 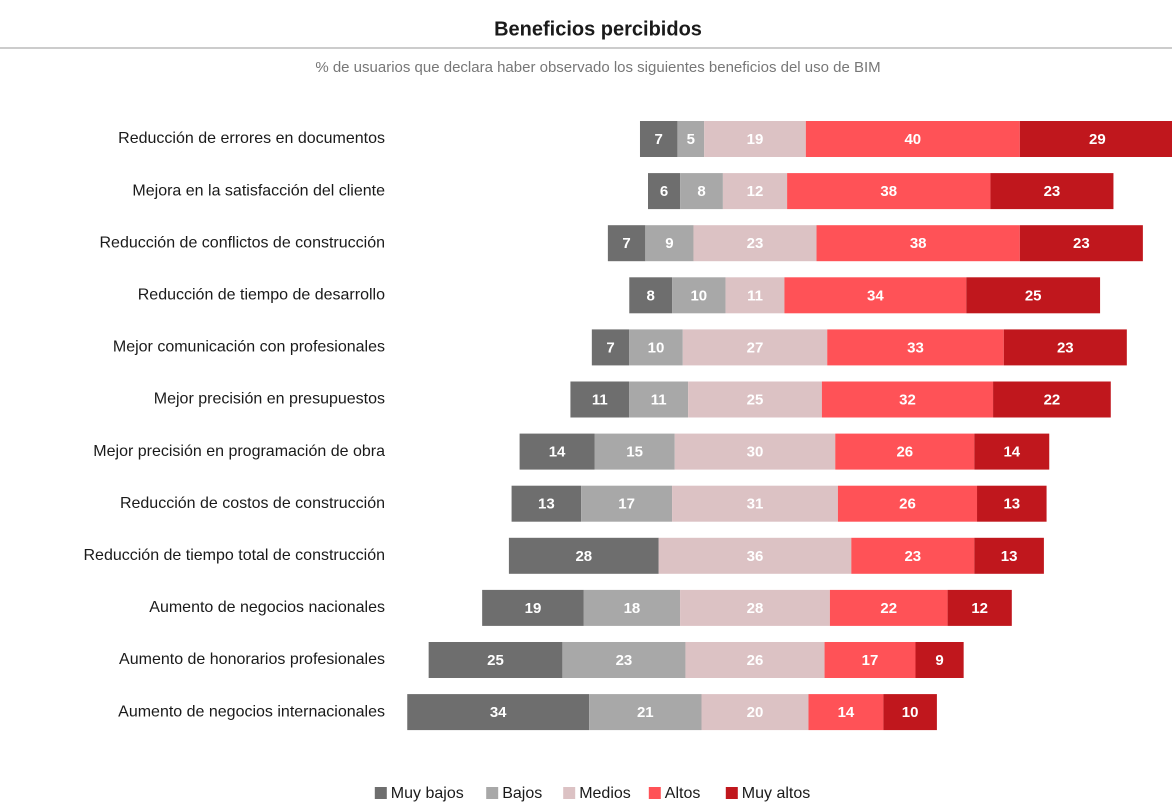 I want to click on value-label: 33, so click(x=915, y=347).